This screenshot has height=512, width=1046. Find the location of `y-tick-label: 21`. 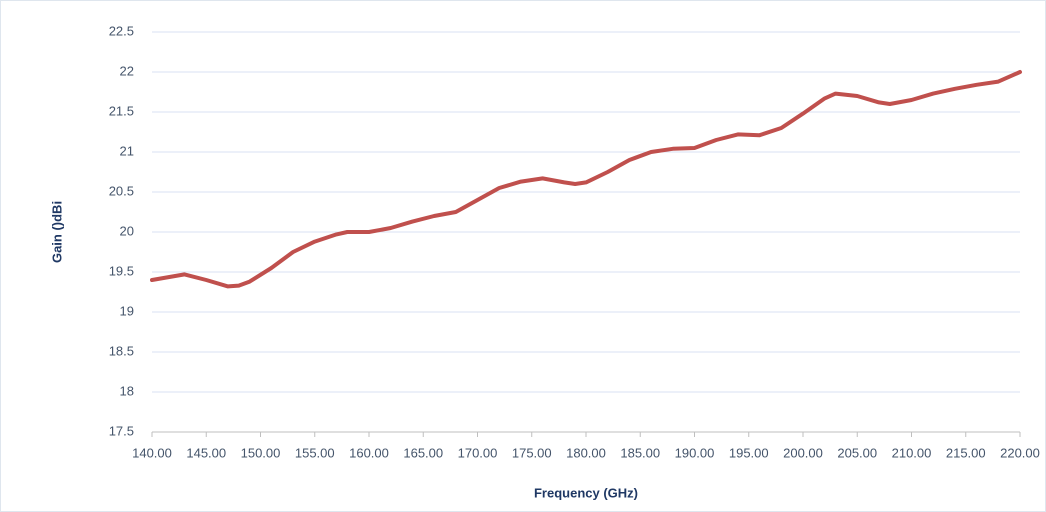

y-tick-label: 21 is located at coordinates (127, 150).